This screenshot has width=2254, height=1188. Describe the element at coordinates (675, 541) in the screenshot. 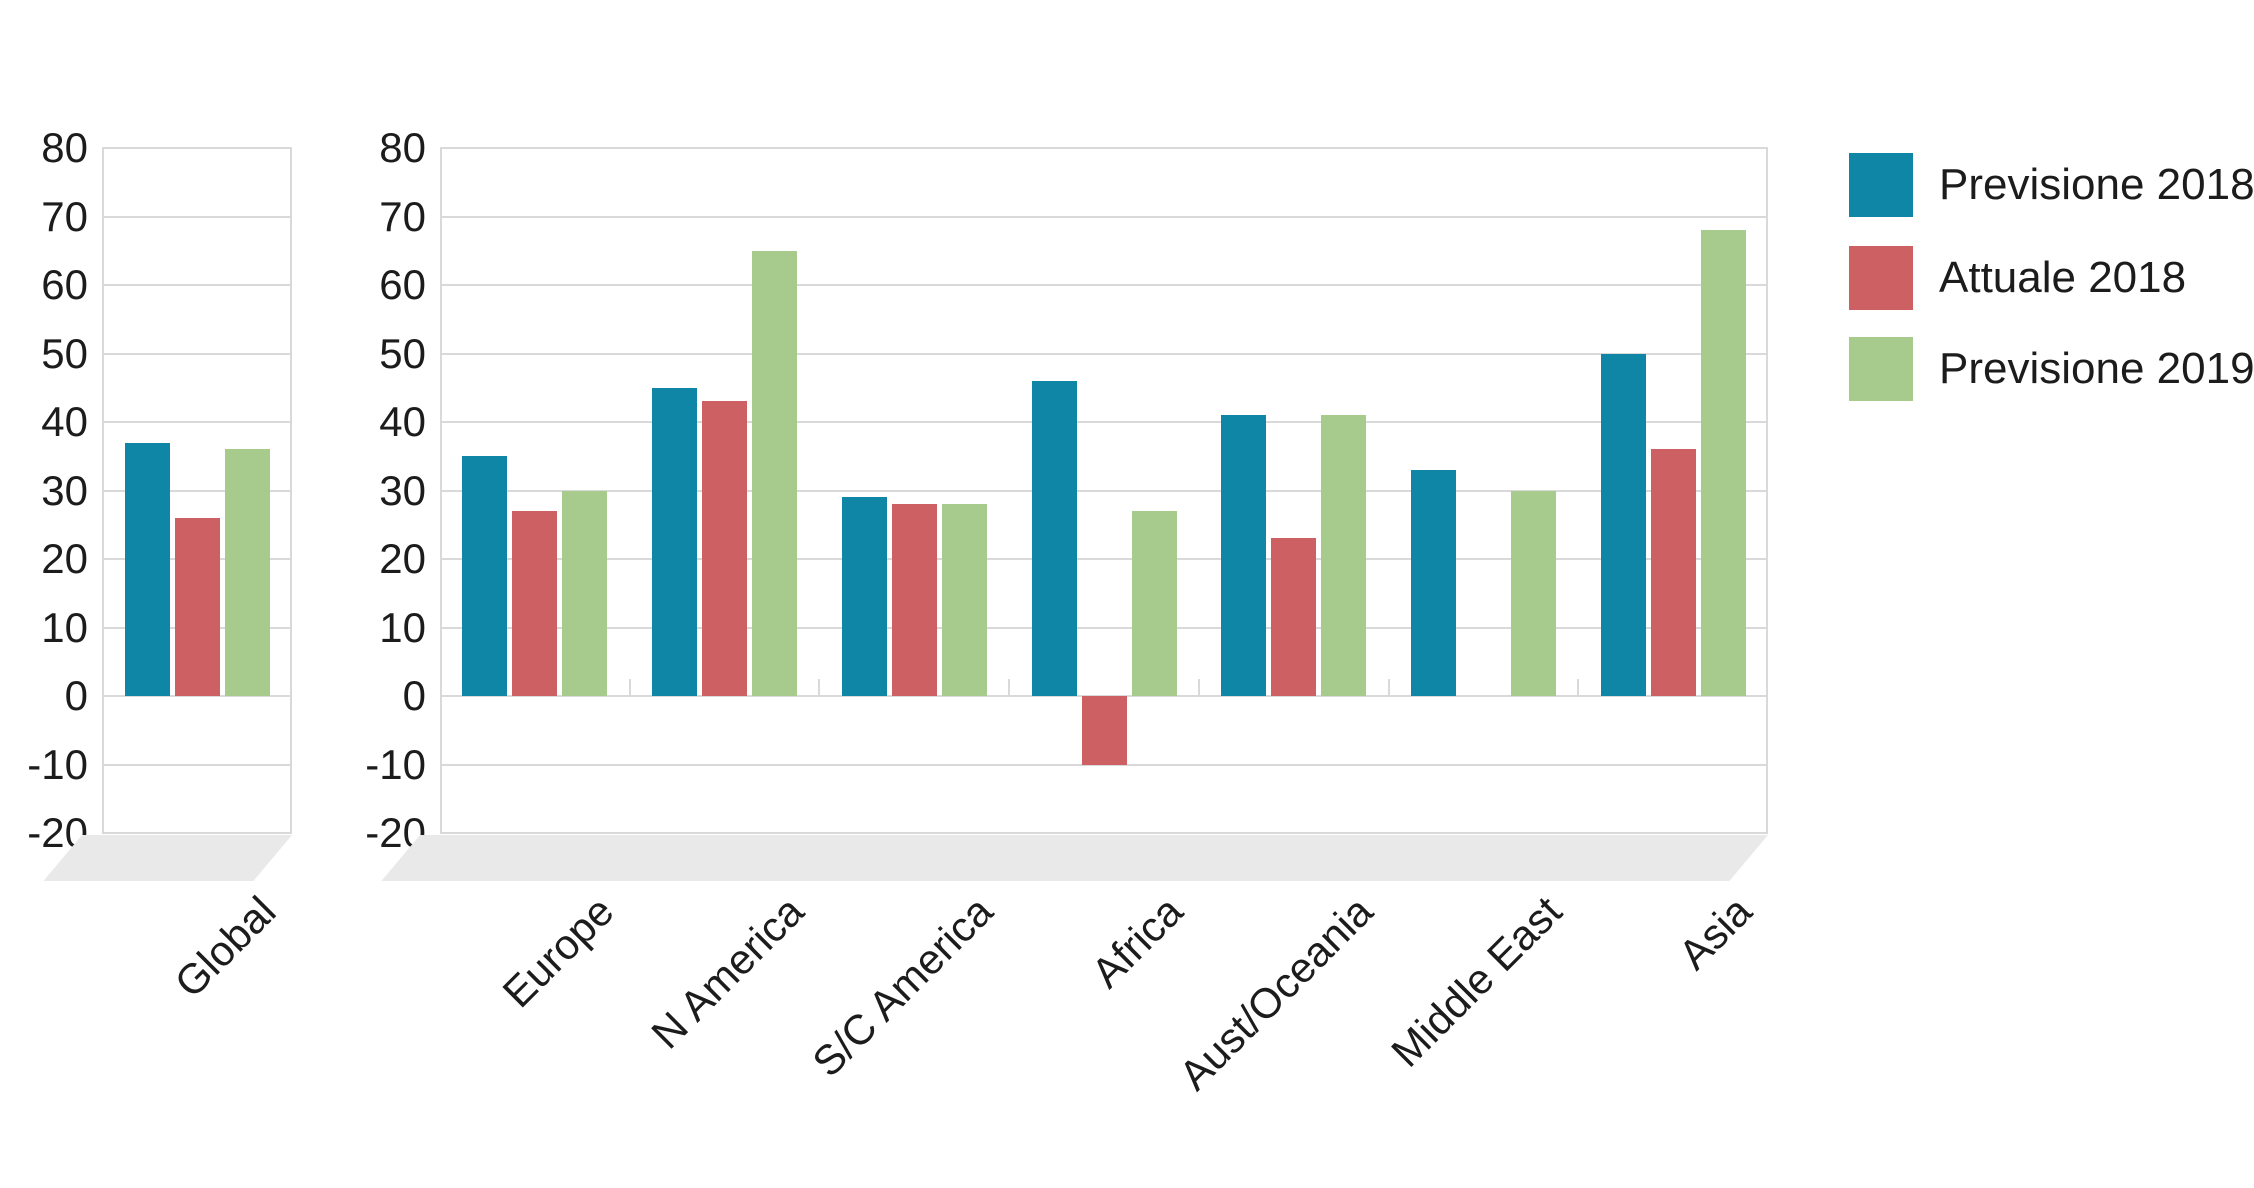

I see `bar-previsione-2018-n-america` at that location.